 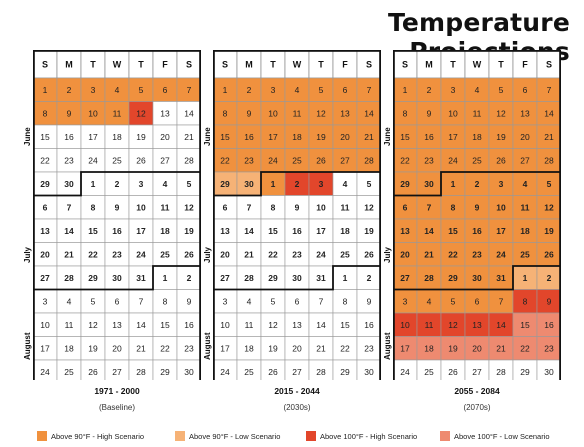 I want to click on legend-swatch-high100, so click(x=311, y=436).